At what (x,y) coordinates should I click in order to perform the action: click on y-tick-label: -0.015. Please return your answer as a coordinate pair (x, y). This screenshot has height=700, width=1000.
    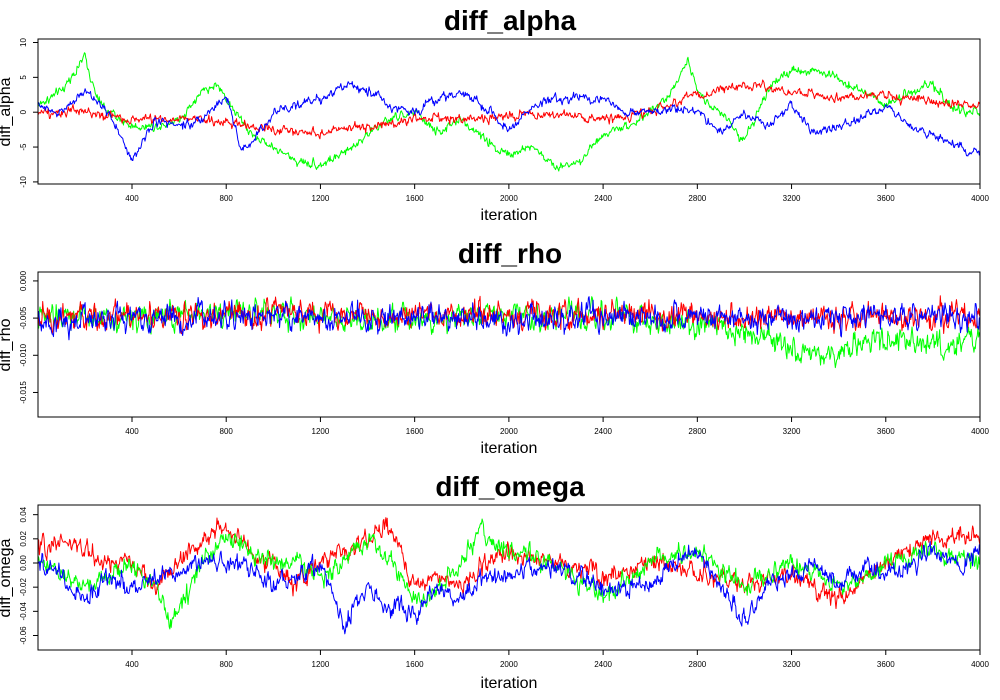
    Looking at the image, I should click on (23, 392).